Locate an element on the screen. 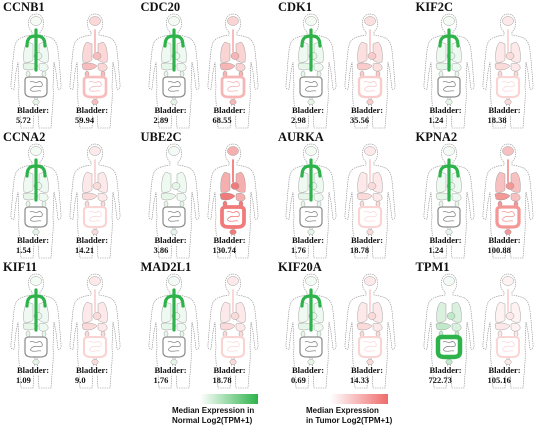  tumor-median-value: 130.74 is located at coordinates (224, 250).